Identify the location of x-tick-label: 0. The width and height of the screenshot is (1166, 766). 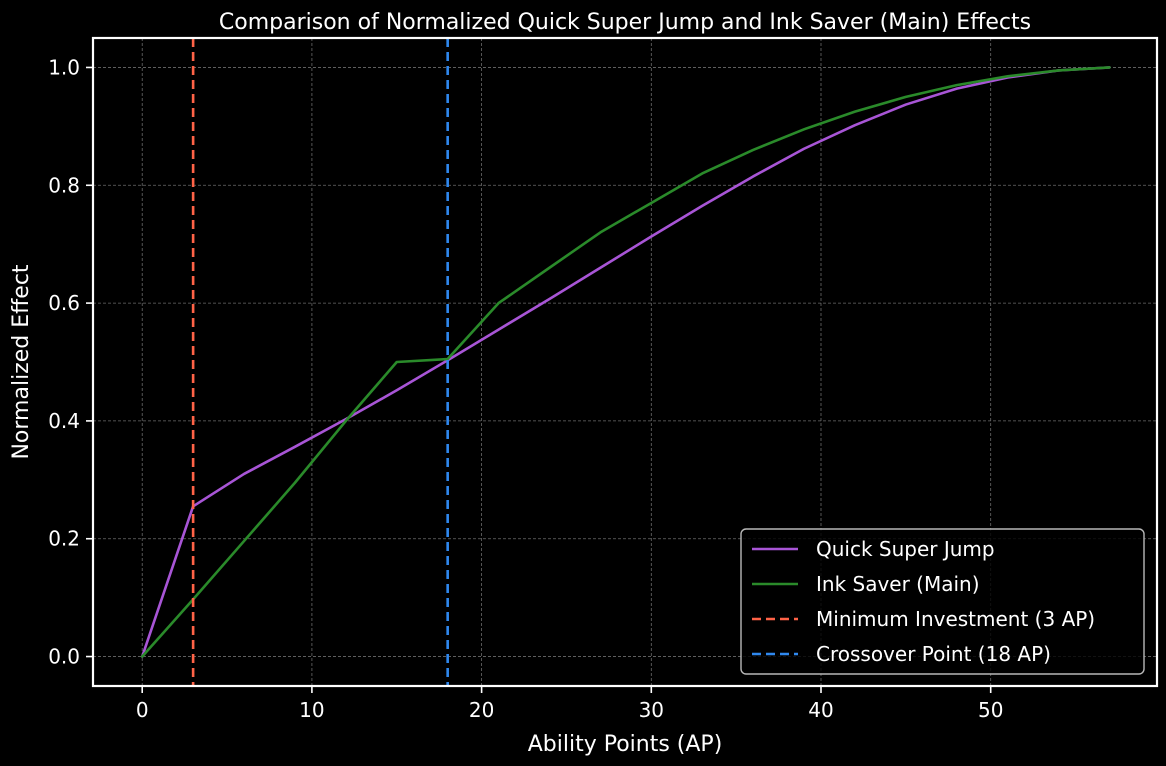
(142, 710).